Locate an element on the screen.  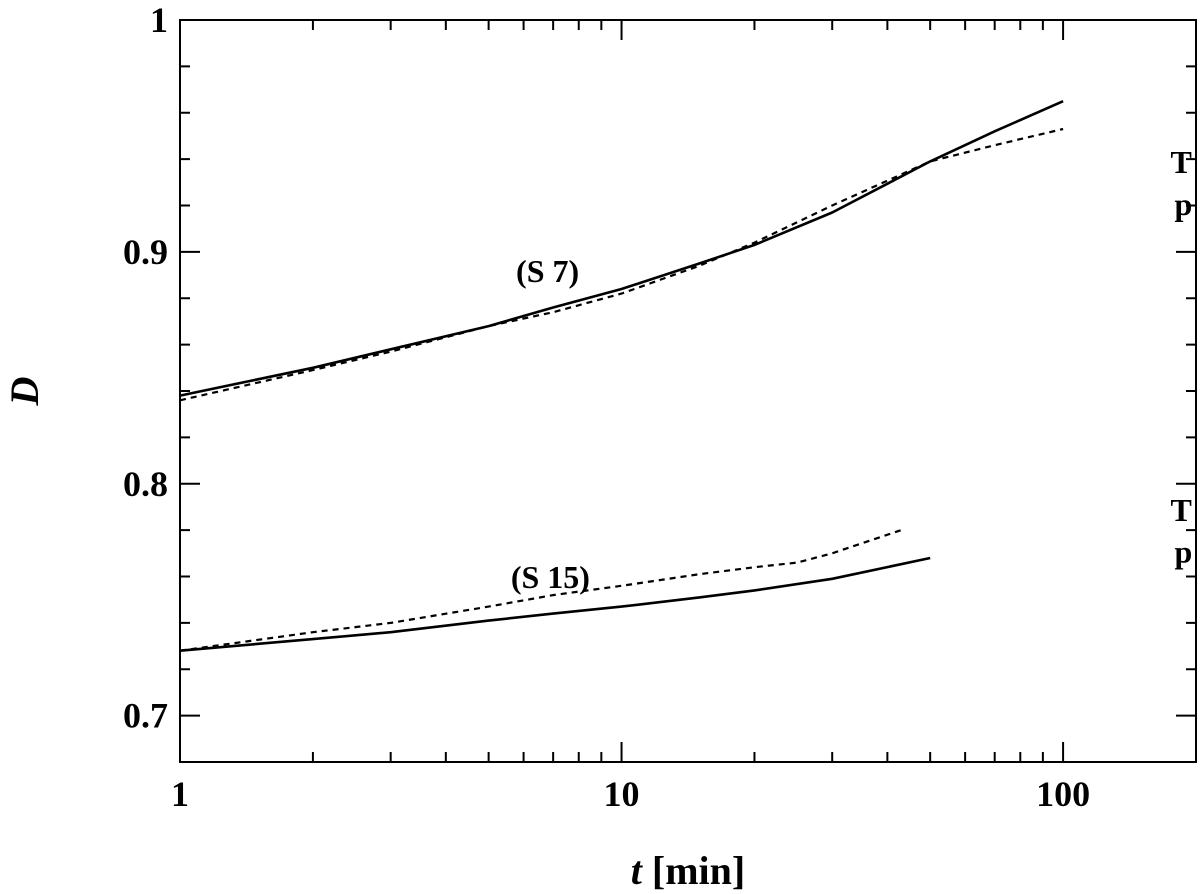
x-axis-title-unit: [min] is located at coordinates (693, 870).